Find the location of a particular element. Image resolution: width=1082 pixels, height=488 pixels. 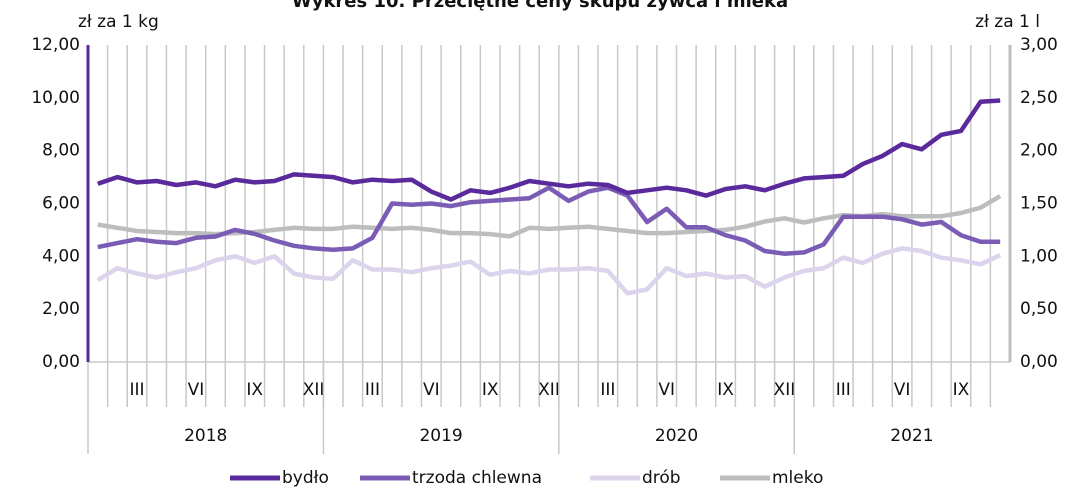

year-label: 2020 is located at coordinates (676, 436).